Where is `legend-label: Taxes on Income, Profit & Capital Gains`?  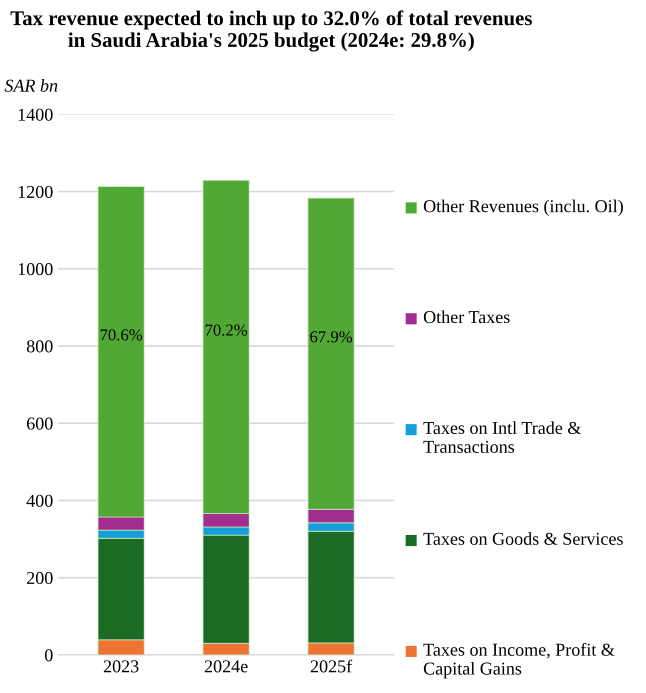
legend-label: Taxes on Income, Profit & Capital Gains is located at coordinates (519, 660).